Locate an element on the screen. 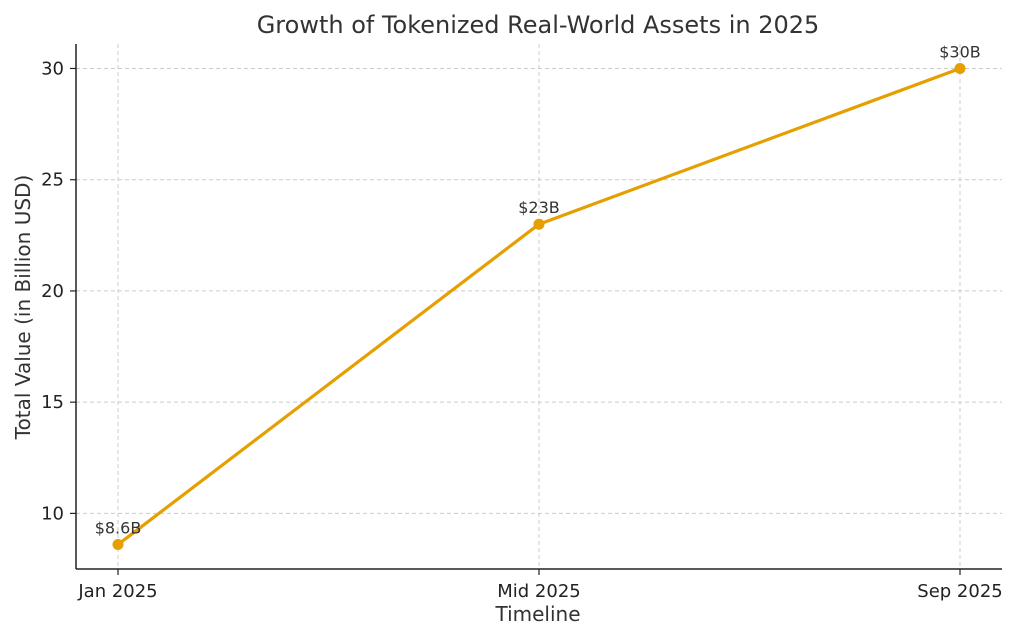 This screenshot has height=639, width=1024. y-axis-ticks: 10 15 20 25 30 is located at coordinates (58, 291).